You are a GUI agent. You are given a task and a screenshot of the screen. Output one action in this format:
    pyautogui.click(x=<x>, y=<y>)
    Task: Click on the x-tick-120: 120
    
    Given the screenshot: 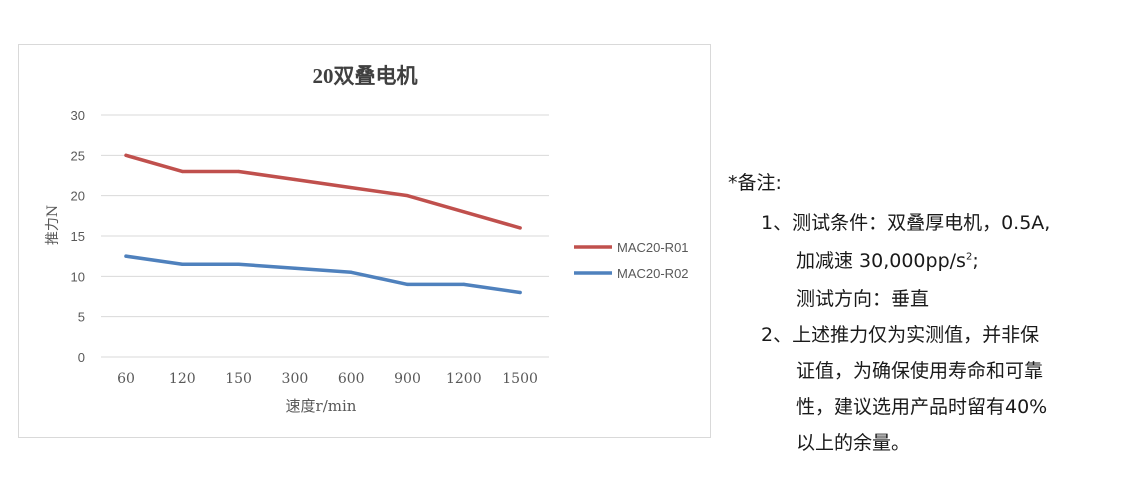 What is the action you would take?
    pyautogui.click(x=182, y=379)
    